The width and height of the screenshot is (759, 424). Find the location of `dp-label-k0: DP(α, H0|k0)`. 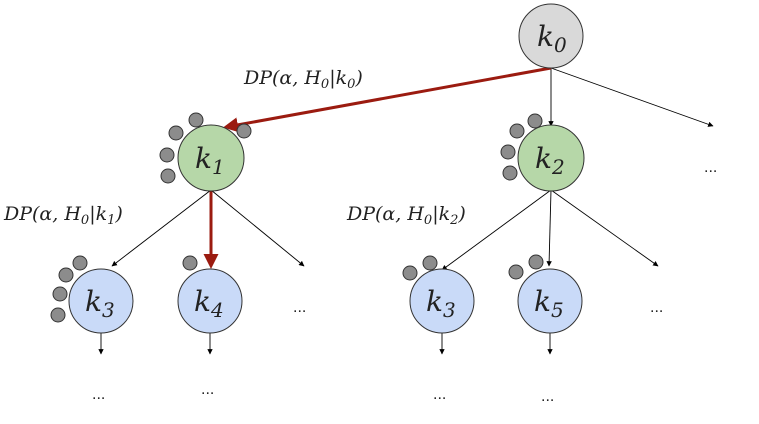

dp-label-k0: DP(α, H0|k0) is located at coordinates (303, 79).